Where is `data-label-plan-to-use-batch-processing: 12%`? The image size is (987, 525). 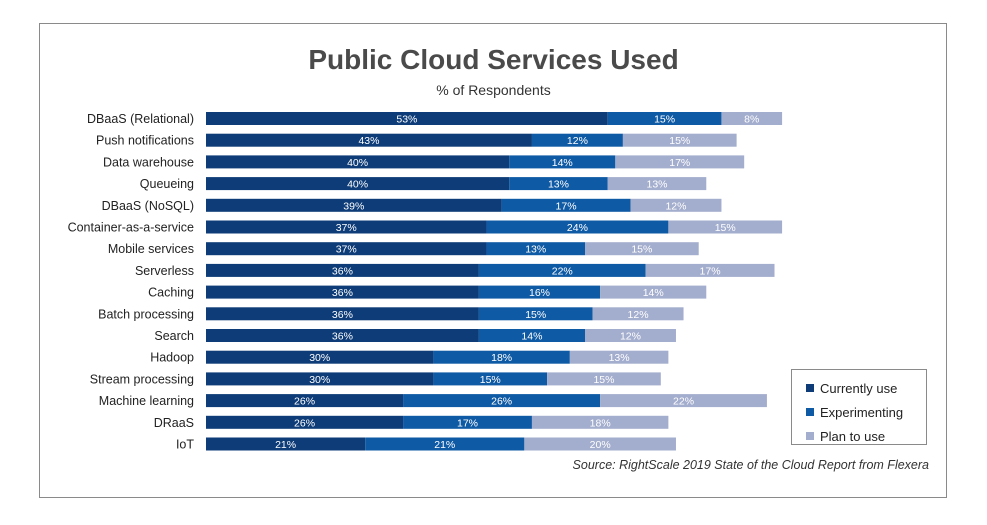
data-label-plan-to-use-batch-processing: 12% is located at coordinates (638, 315).